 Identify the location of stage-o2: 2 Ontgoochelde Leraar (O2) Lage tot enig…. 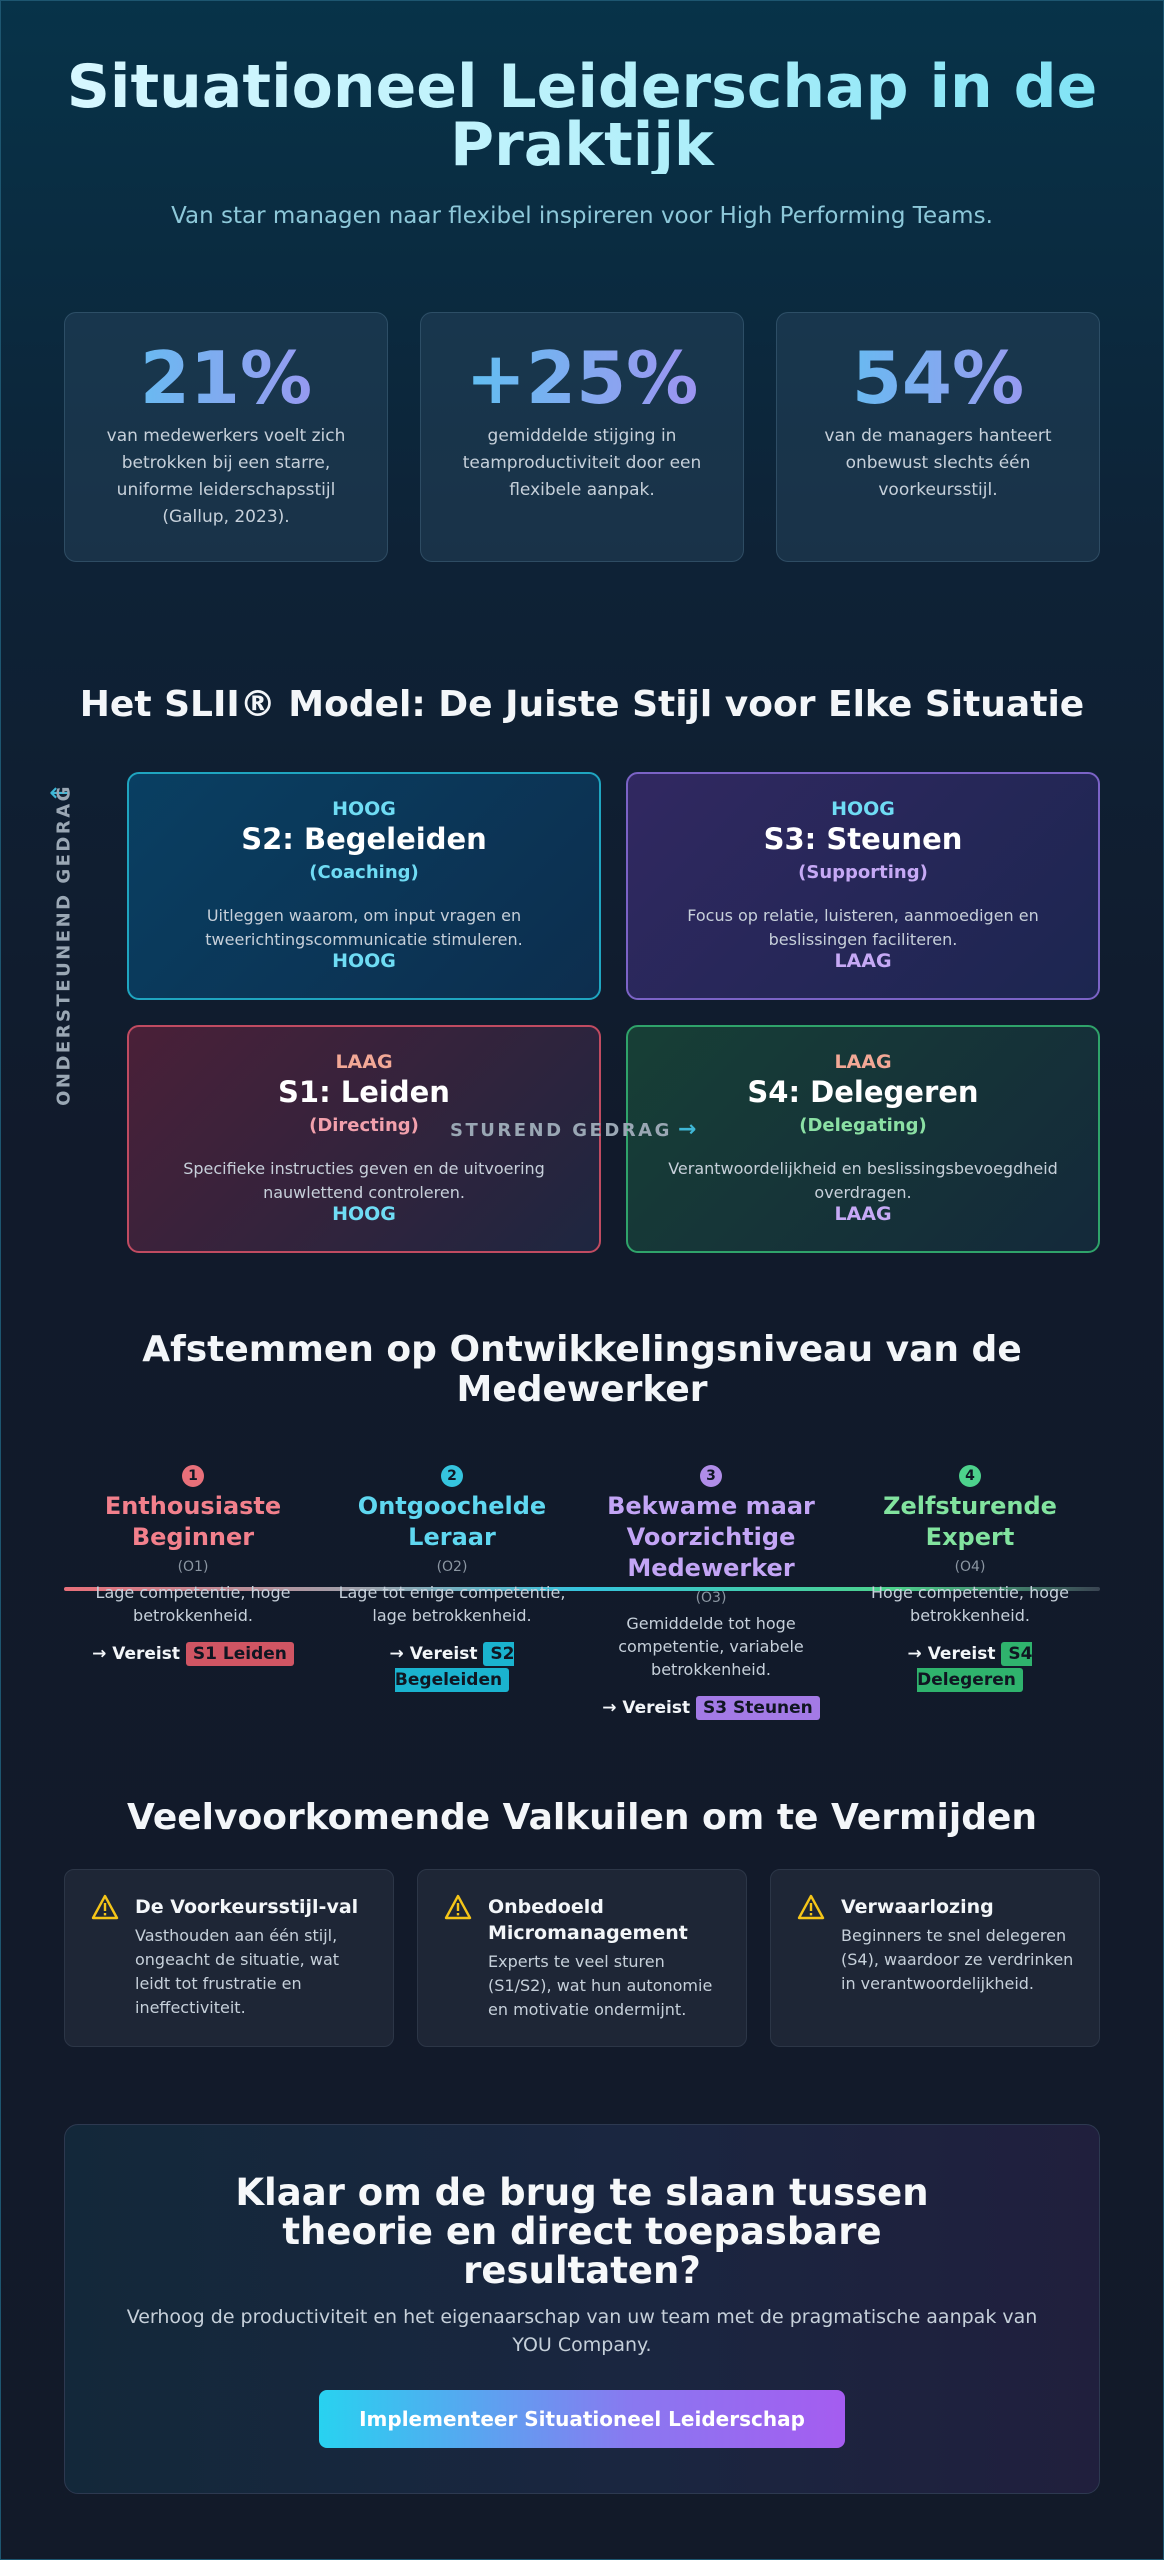
(452, 1579).